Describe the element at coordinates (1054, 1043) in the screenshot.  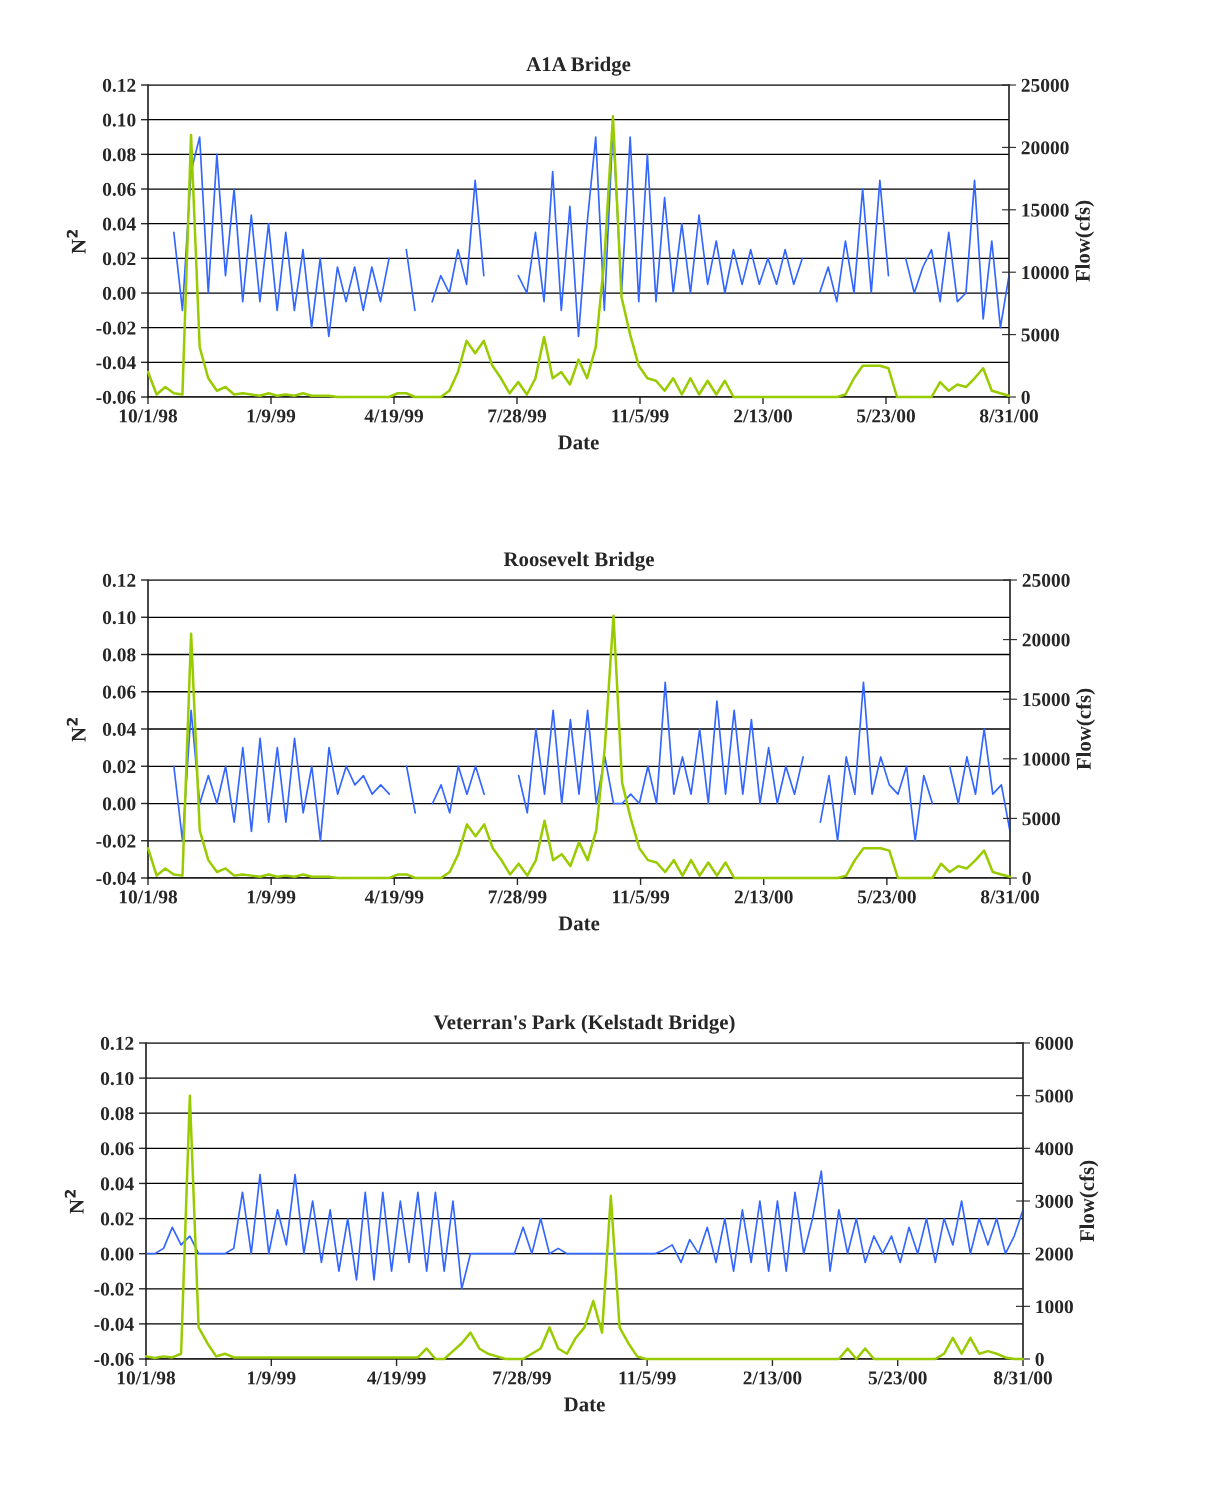
I see `y2-tick-label: 6000` at that location.